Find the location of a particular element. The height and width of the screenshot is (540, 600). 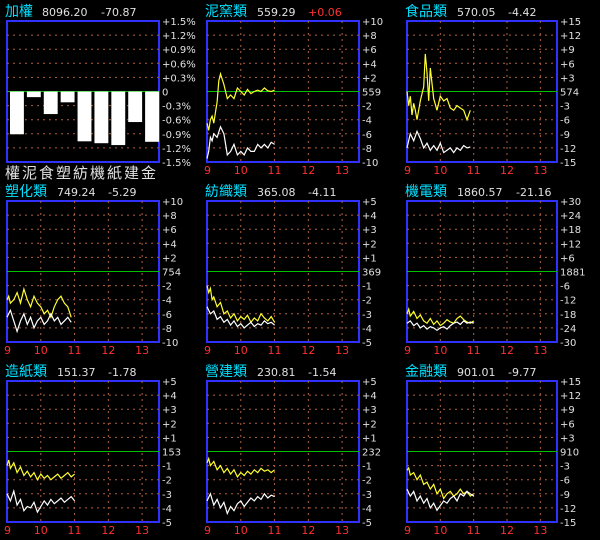

y-tick-label: -0.3% is located at coordinates (176, 107).